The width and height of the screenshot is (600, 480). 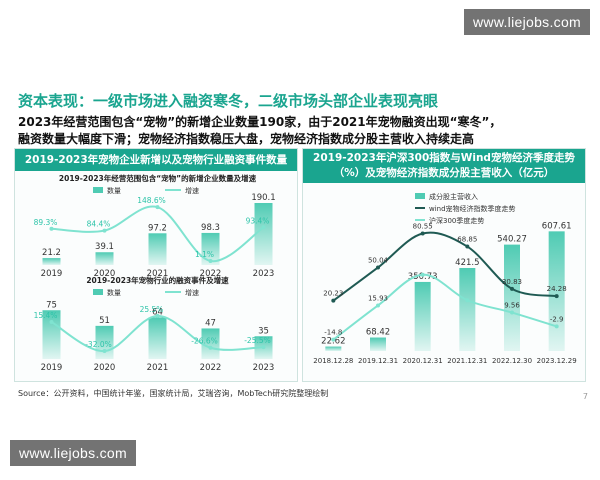 What do you see at coordinates (105, 368) in the screenshot?
I see `chart2-x-tick: 2020` at bounding box center [105, 368].